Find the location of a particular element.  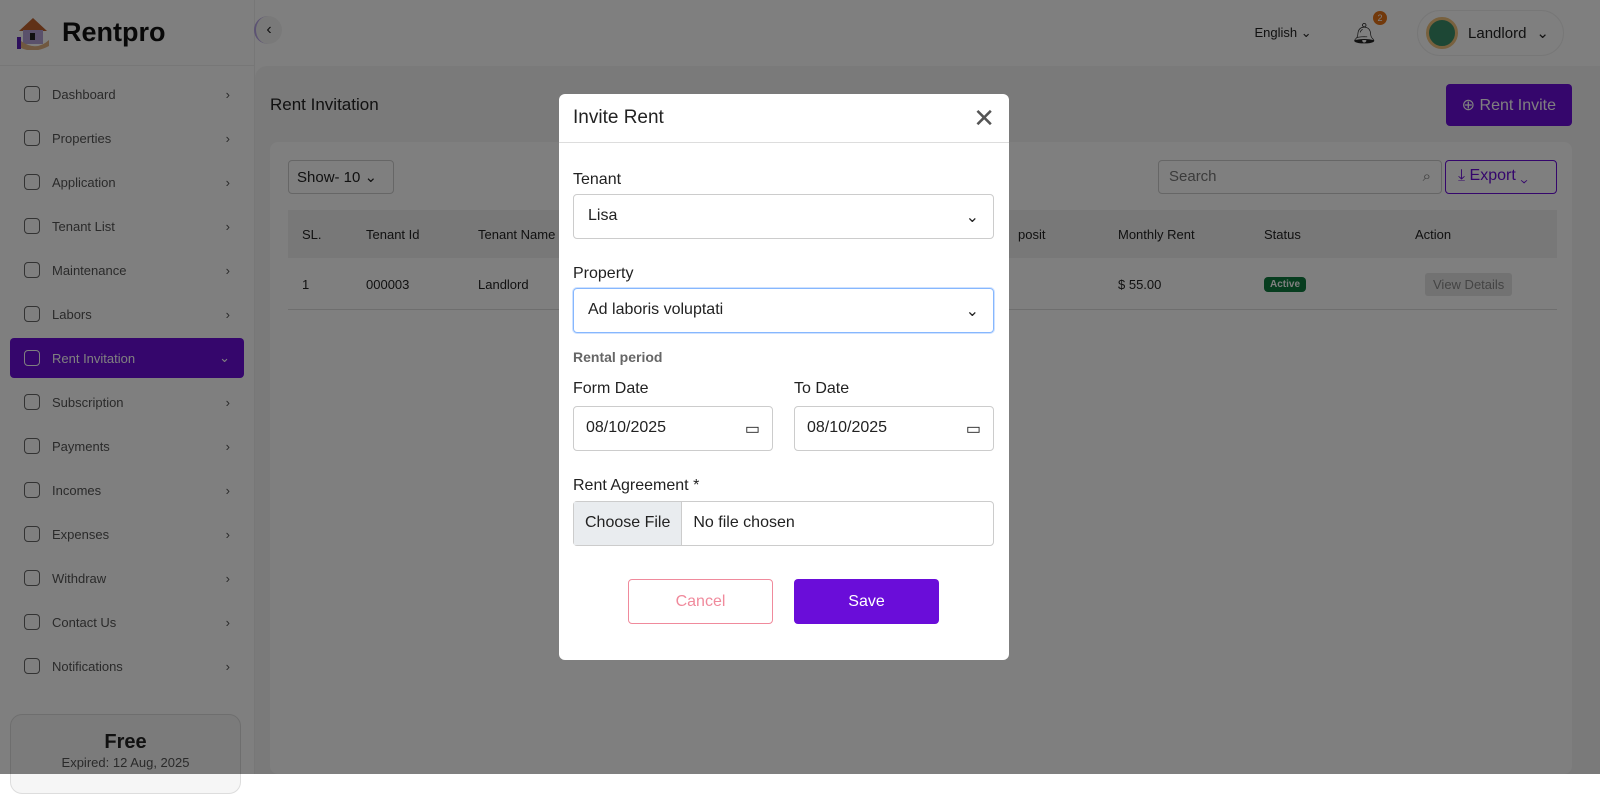

modal-title: Invite Rent is located at coordinates (618, 117).